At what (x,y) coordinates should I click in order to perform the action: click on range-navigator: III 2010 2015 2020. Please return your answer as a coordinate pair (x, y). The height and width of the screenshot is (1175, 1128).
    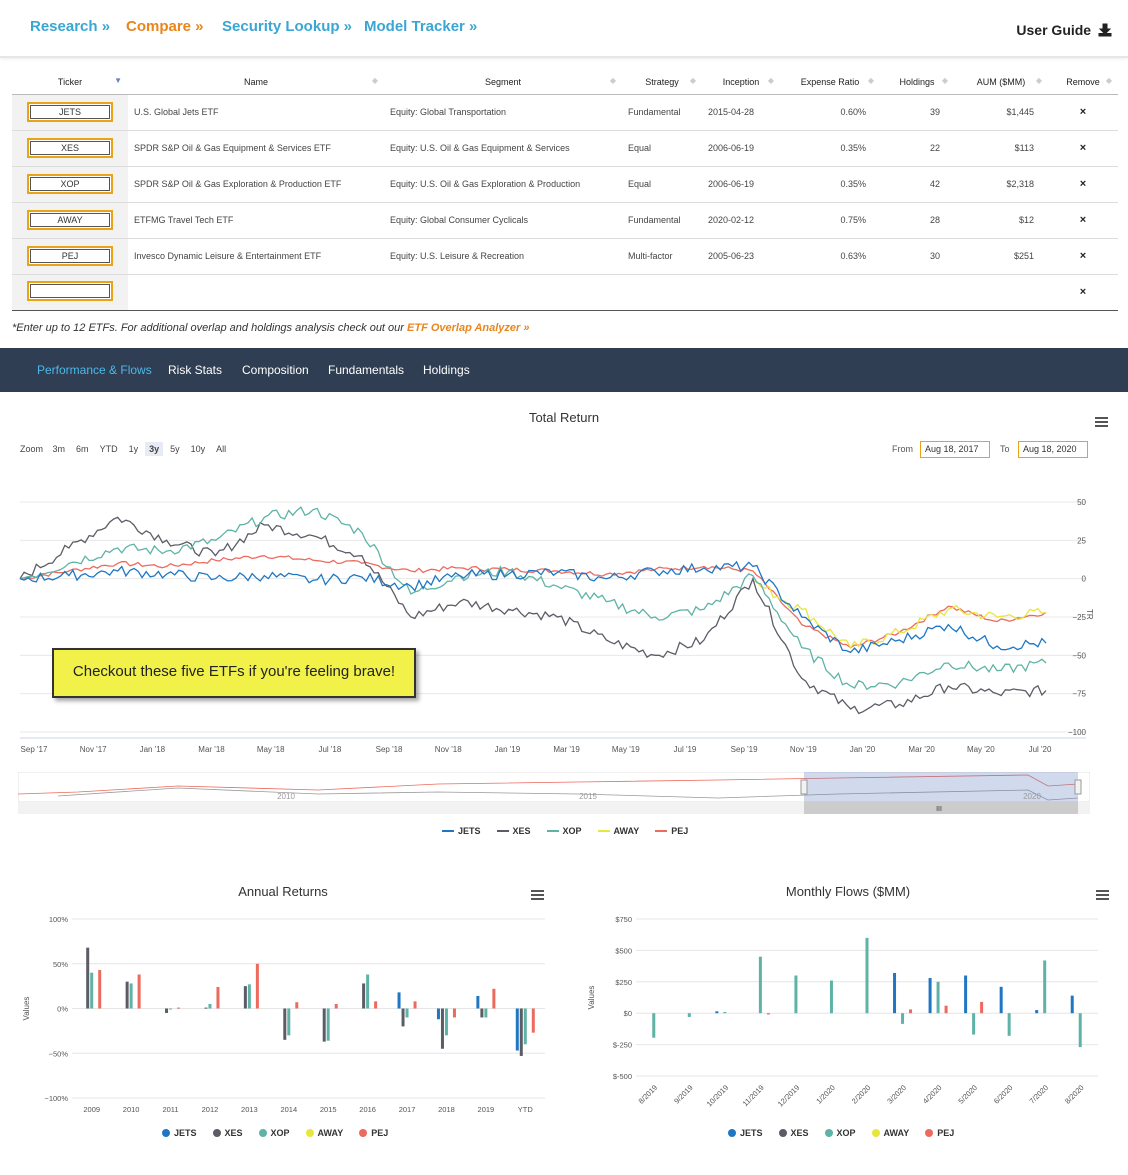
    Looking at the image, I should click on (554, 794).